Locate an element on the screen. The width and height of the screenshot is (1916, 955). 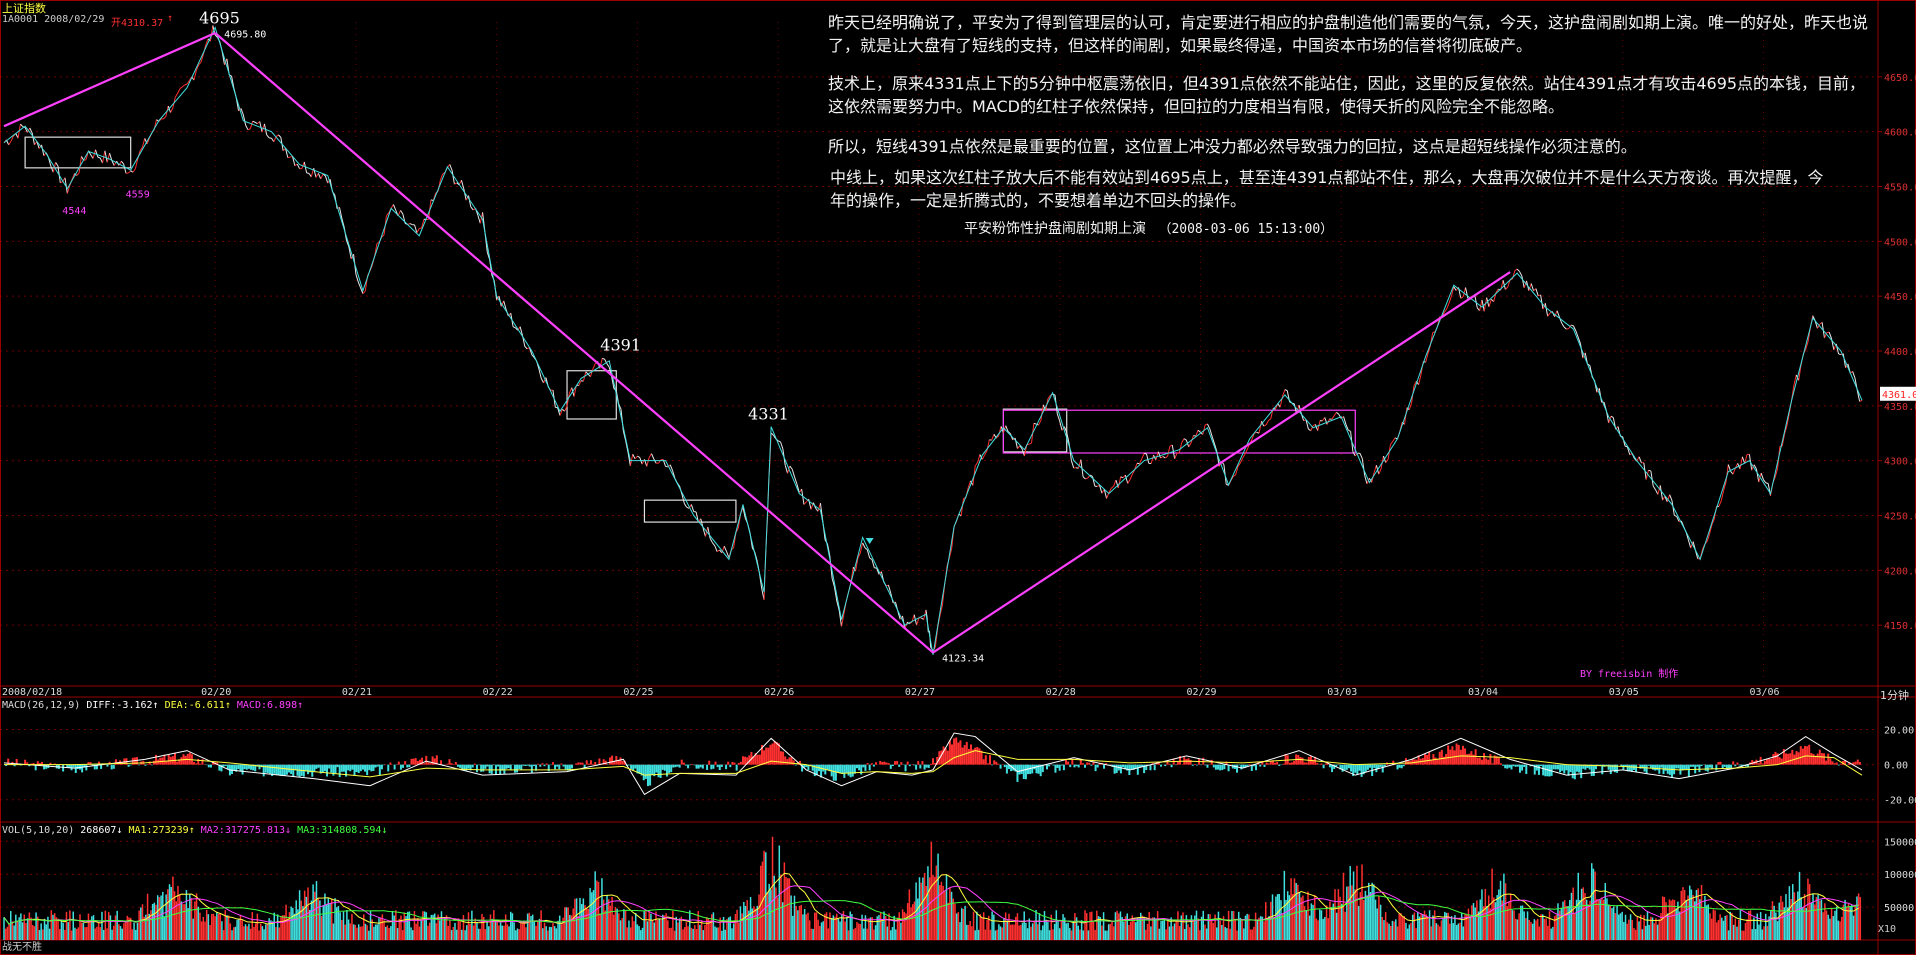
date-label: 2008/02/18 is located at coordinates (32, 692).